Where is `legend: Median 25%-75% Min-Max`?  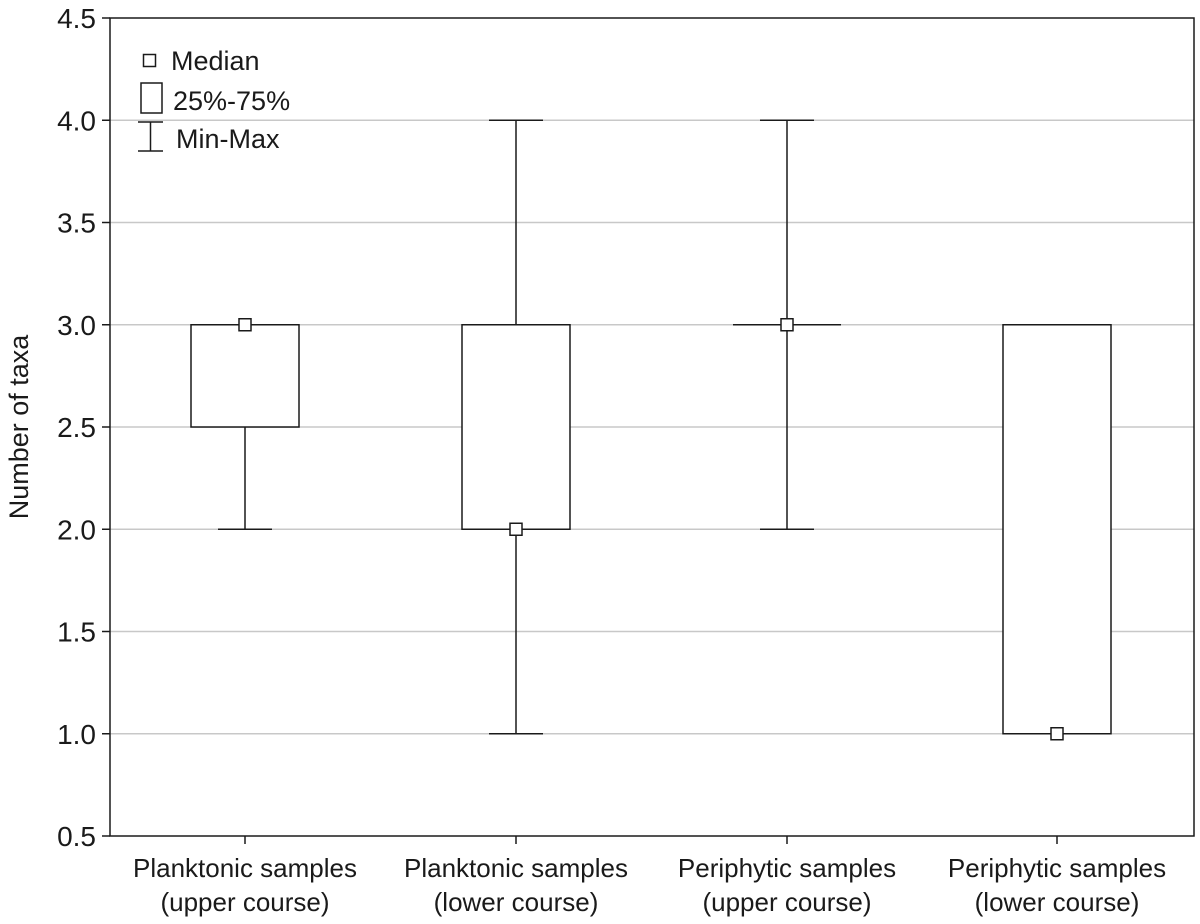 legend: Median 25%-75% Min-Max is located at coordinates (214, 100).